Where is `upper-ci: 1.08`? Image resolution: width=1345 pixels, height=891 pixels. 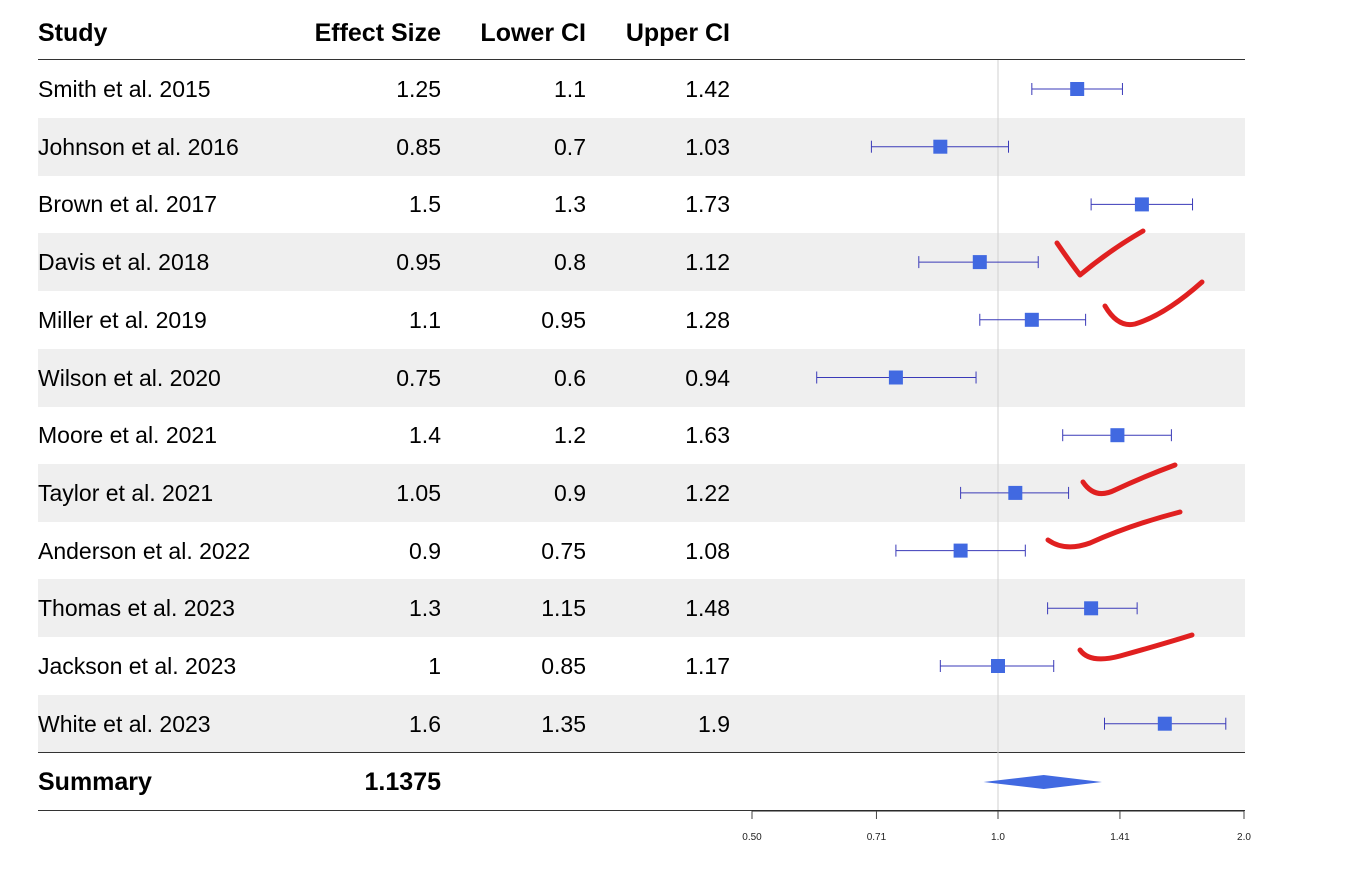 upper-ci: 1.08 is located at coordinates (707, 550).